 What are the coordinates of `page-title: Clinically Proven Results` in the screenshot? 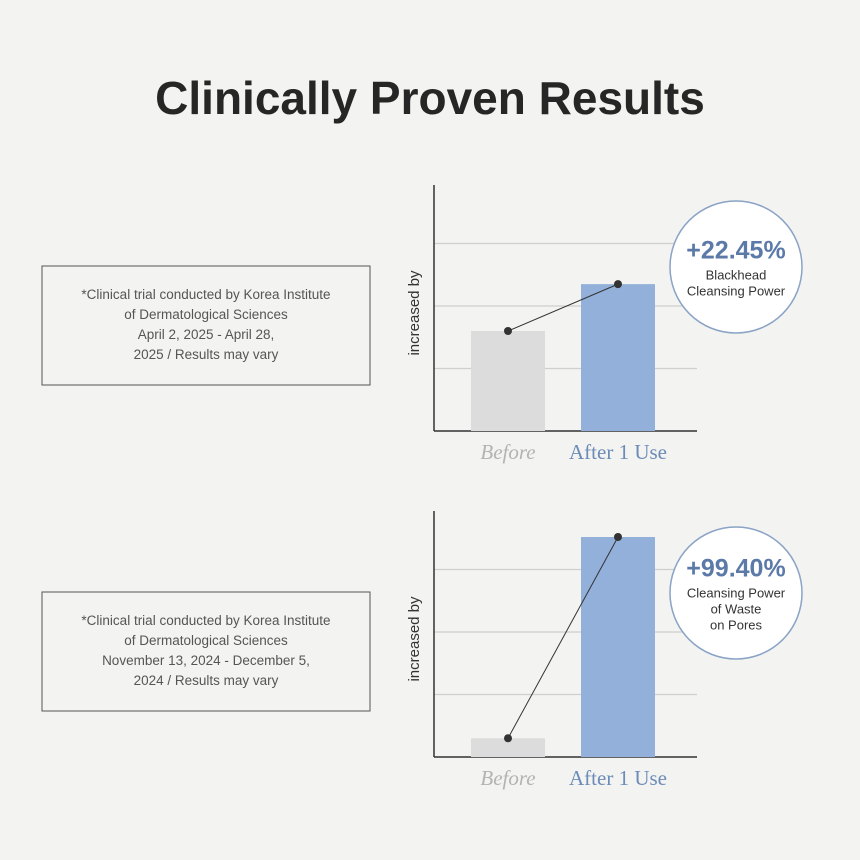 It's located at (430, 98).